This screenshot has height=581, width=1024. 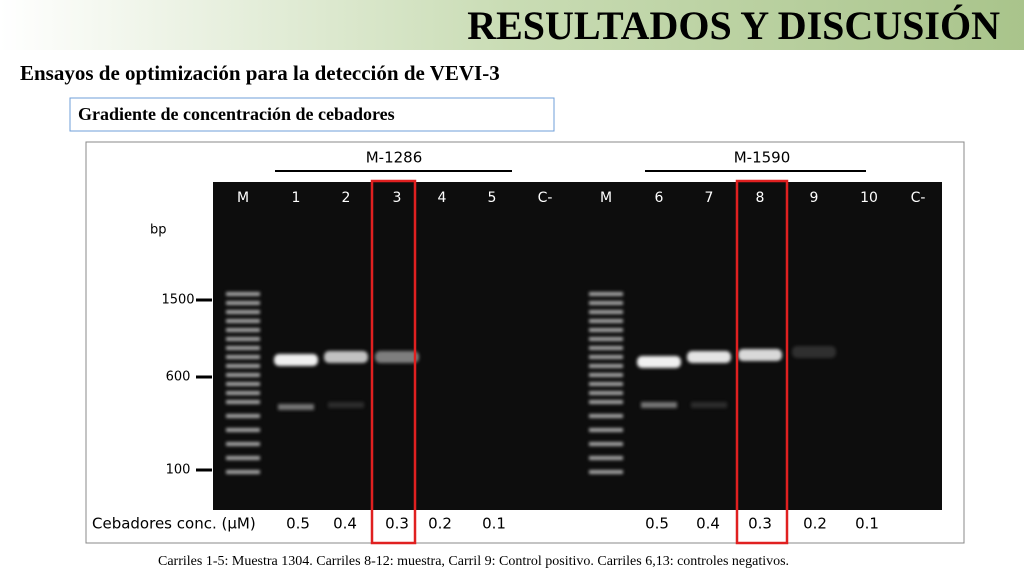 What do you see at coordinates (394, 158) in the screenshot?
I see `group-label: M-1286` at bounding box center [394, 158].